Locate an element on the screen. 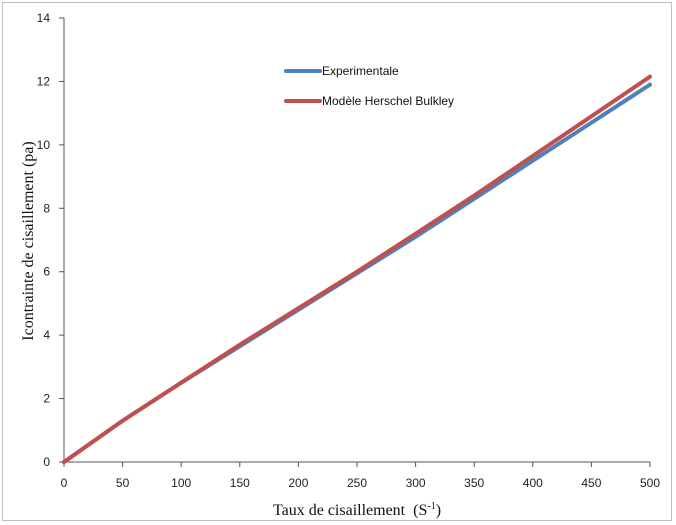 This screenshot has width=676, height=525. legend-label-herschel-bulkley: Modèle Herschel Bulkley is located at coordinates (388, 101).